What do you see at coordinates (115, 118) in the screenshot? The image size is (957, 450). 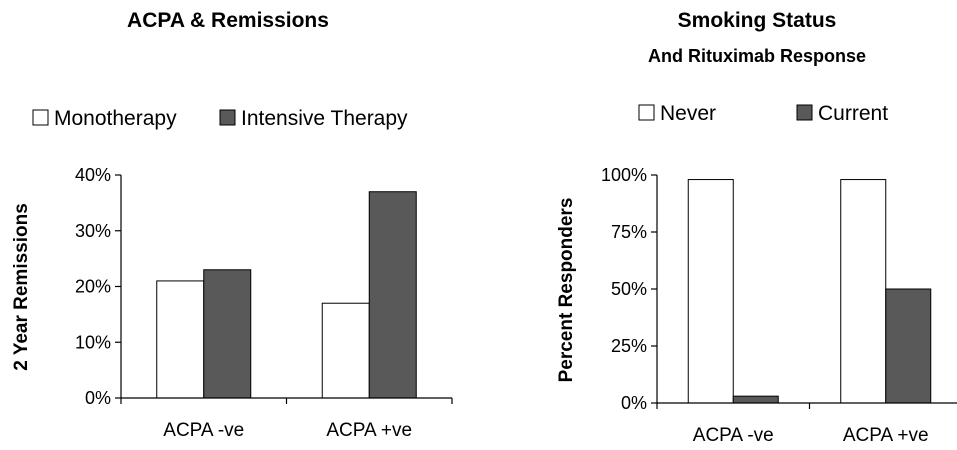 I see `legend-label: Monotherapy` at bounding box center [115, 118].